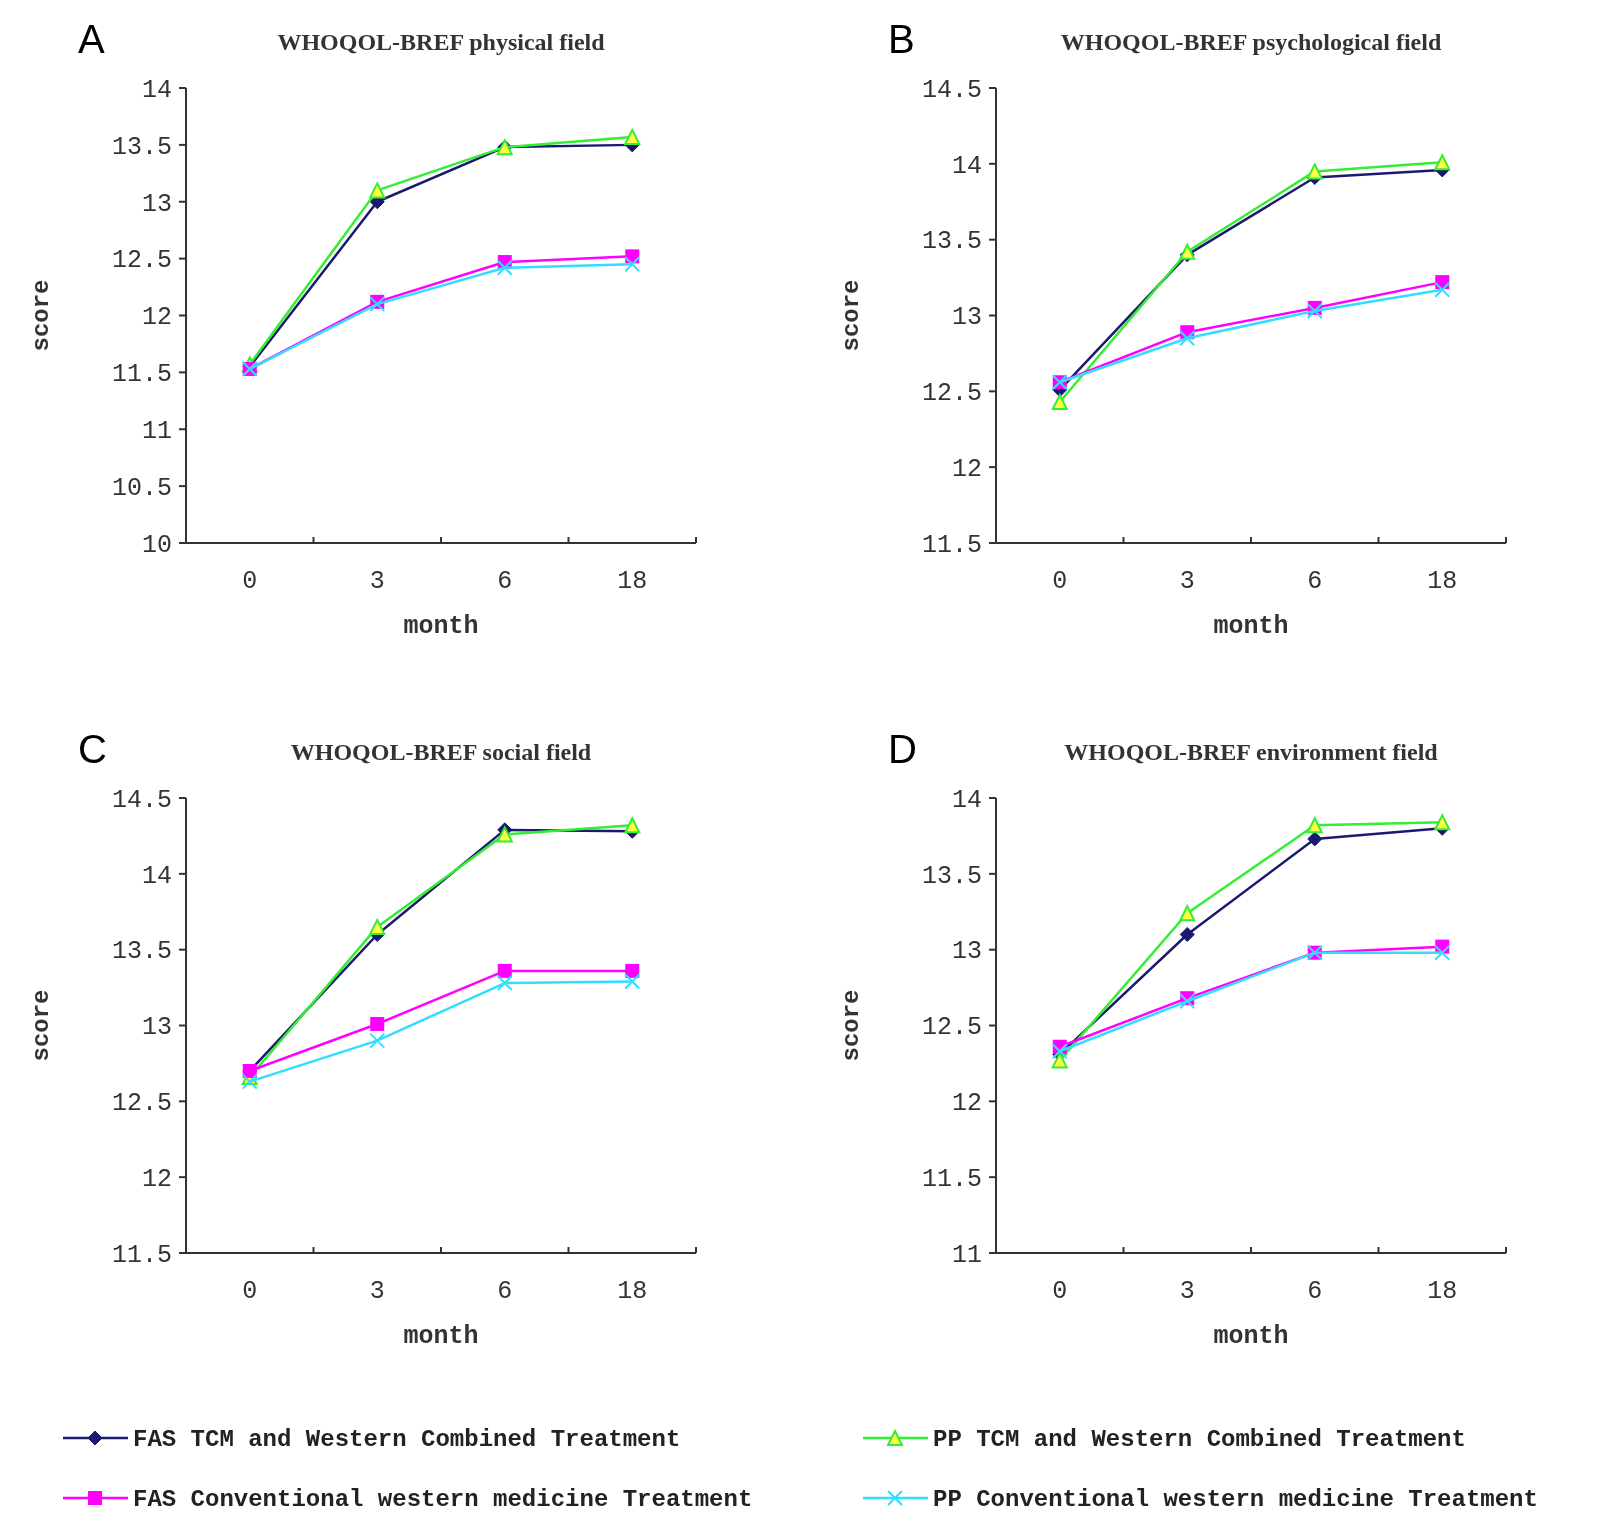  I want to click on chart-title: WHOQOL-BREF psychological field, so click(1251, 42).